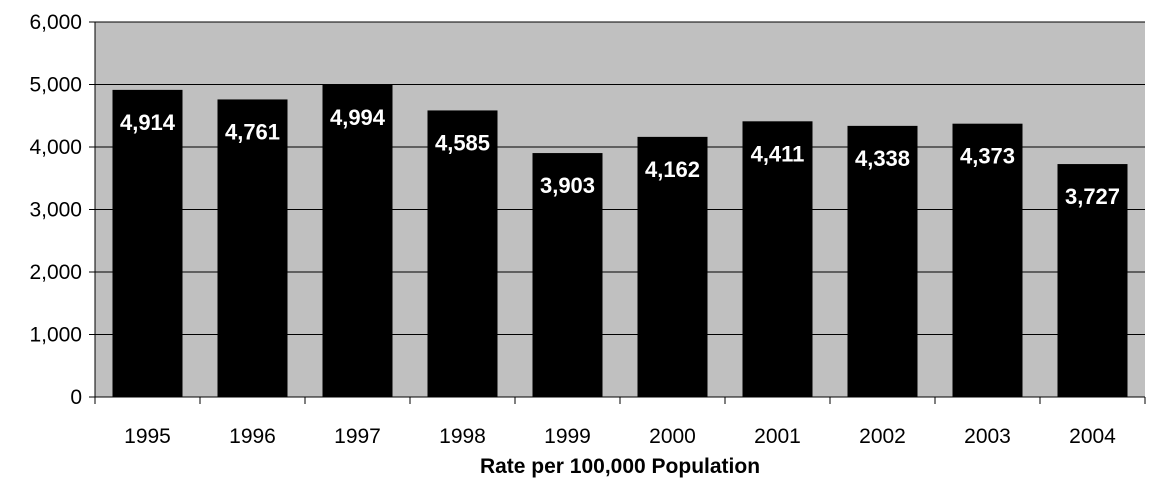 The height and width of the screenshot is (482, 1164). Describe the element at coordinates (882, 261) in the screenshot. I see `bar-2002` at that location.